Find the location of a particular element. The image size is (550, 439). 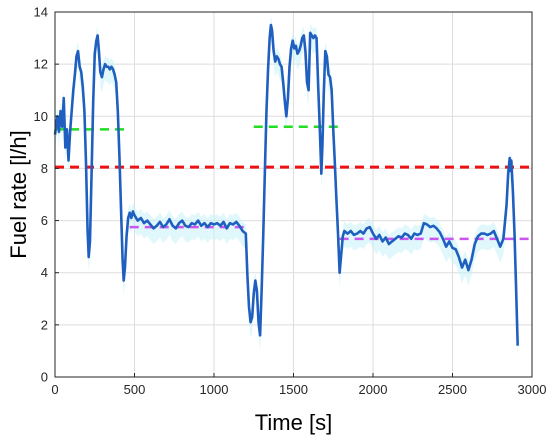

x-tick-label: 1000 is located at coordinates (214, 389).